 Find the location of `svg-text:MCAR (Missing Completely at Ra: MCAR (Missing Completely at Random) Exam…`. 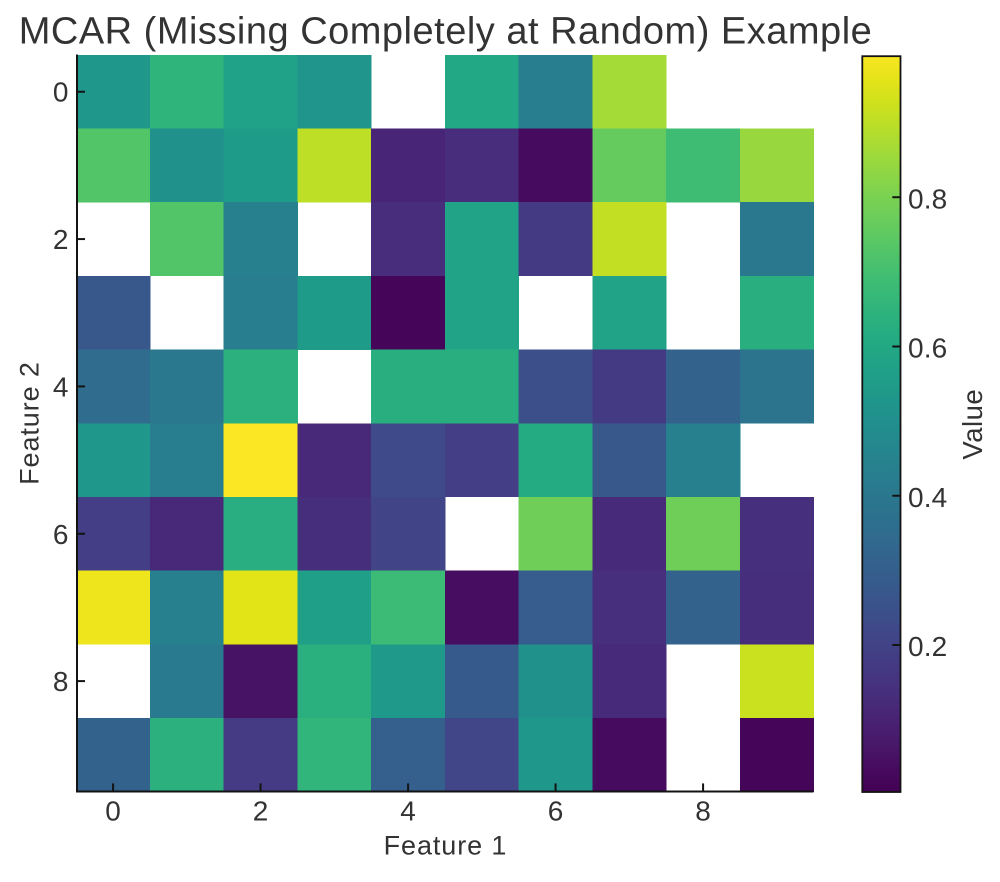

svg-text:MCAR (Missing Completely at Ra: MCAR (Missing Completely at Random) Exam… is located at coordinates (446, 32).